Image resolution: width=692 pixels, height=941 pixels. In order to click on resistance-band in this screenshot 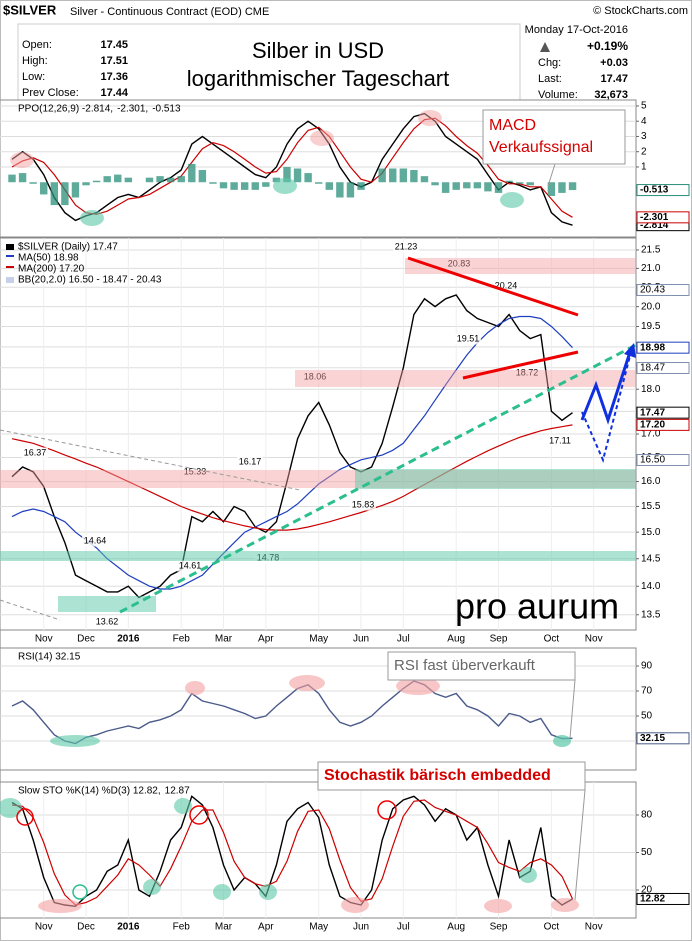, I will do `click(520, 266)`.